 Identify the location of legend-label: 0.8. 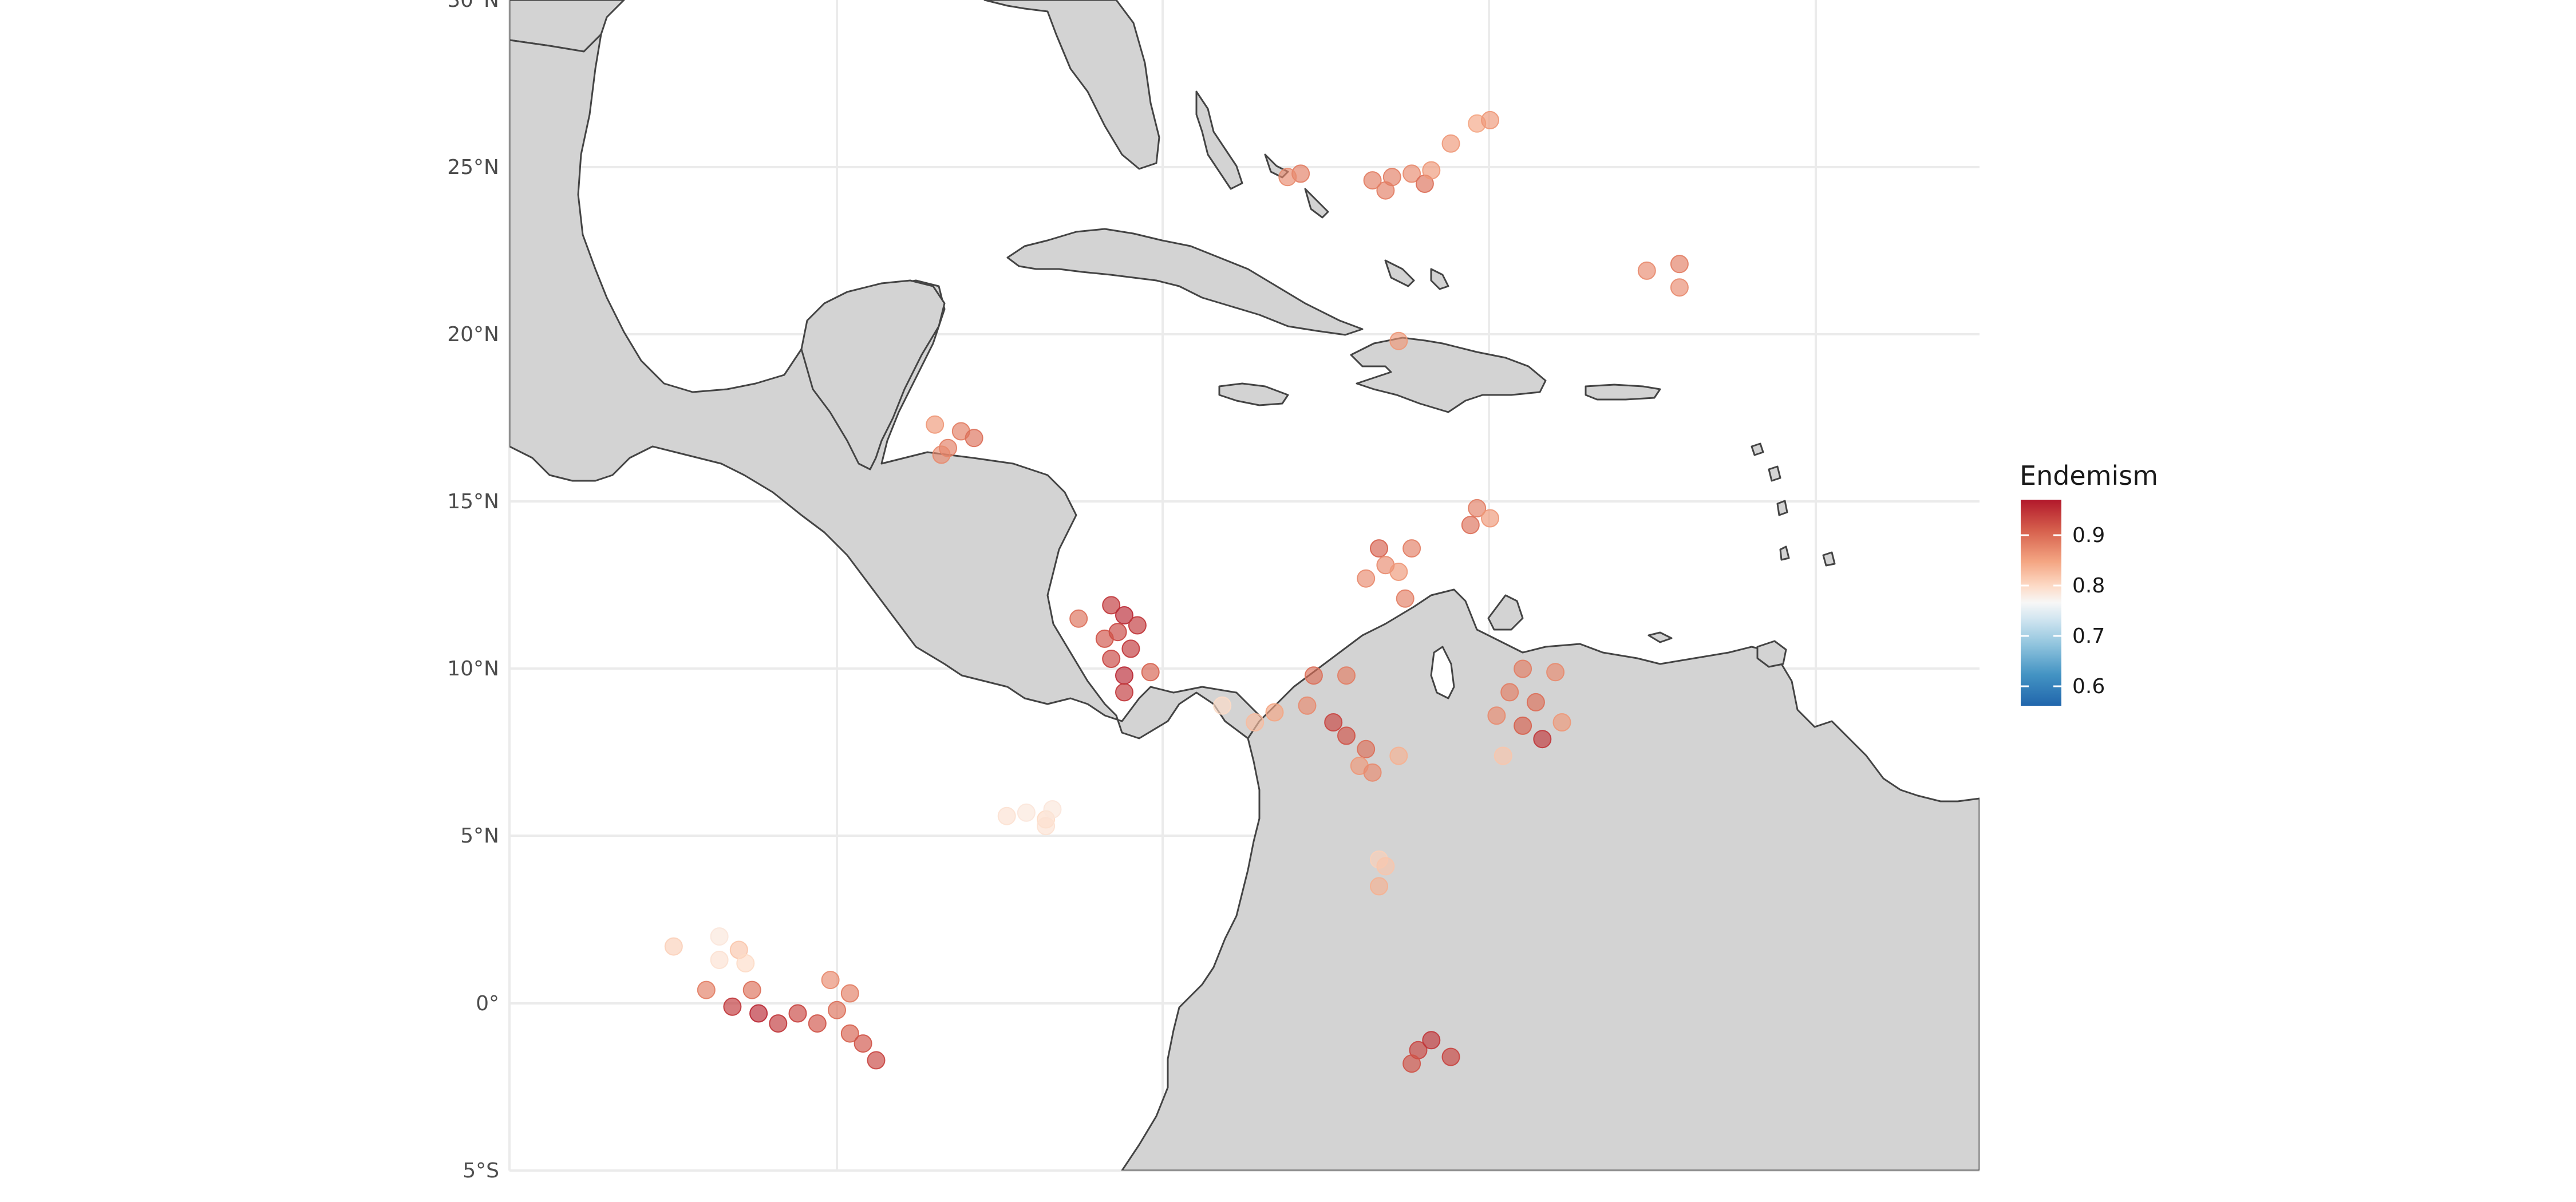
(2088, 586).